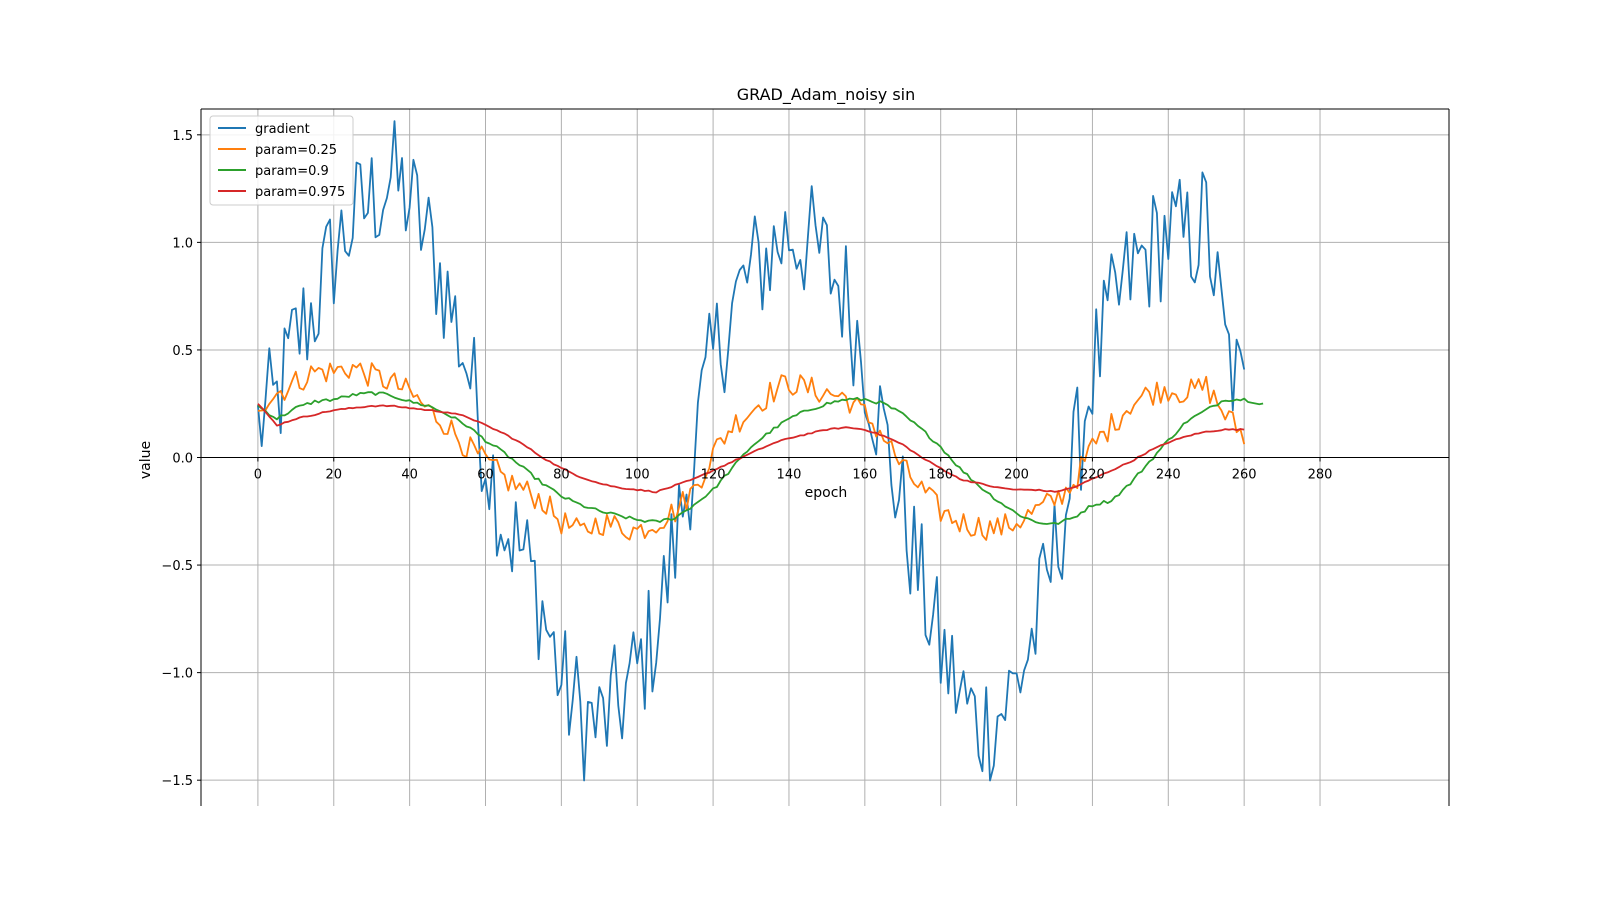  I want to click on legend-label-param-0-9: param=0.9, so click(292, 171).